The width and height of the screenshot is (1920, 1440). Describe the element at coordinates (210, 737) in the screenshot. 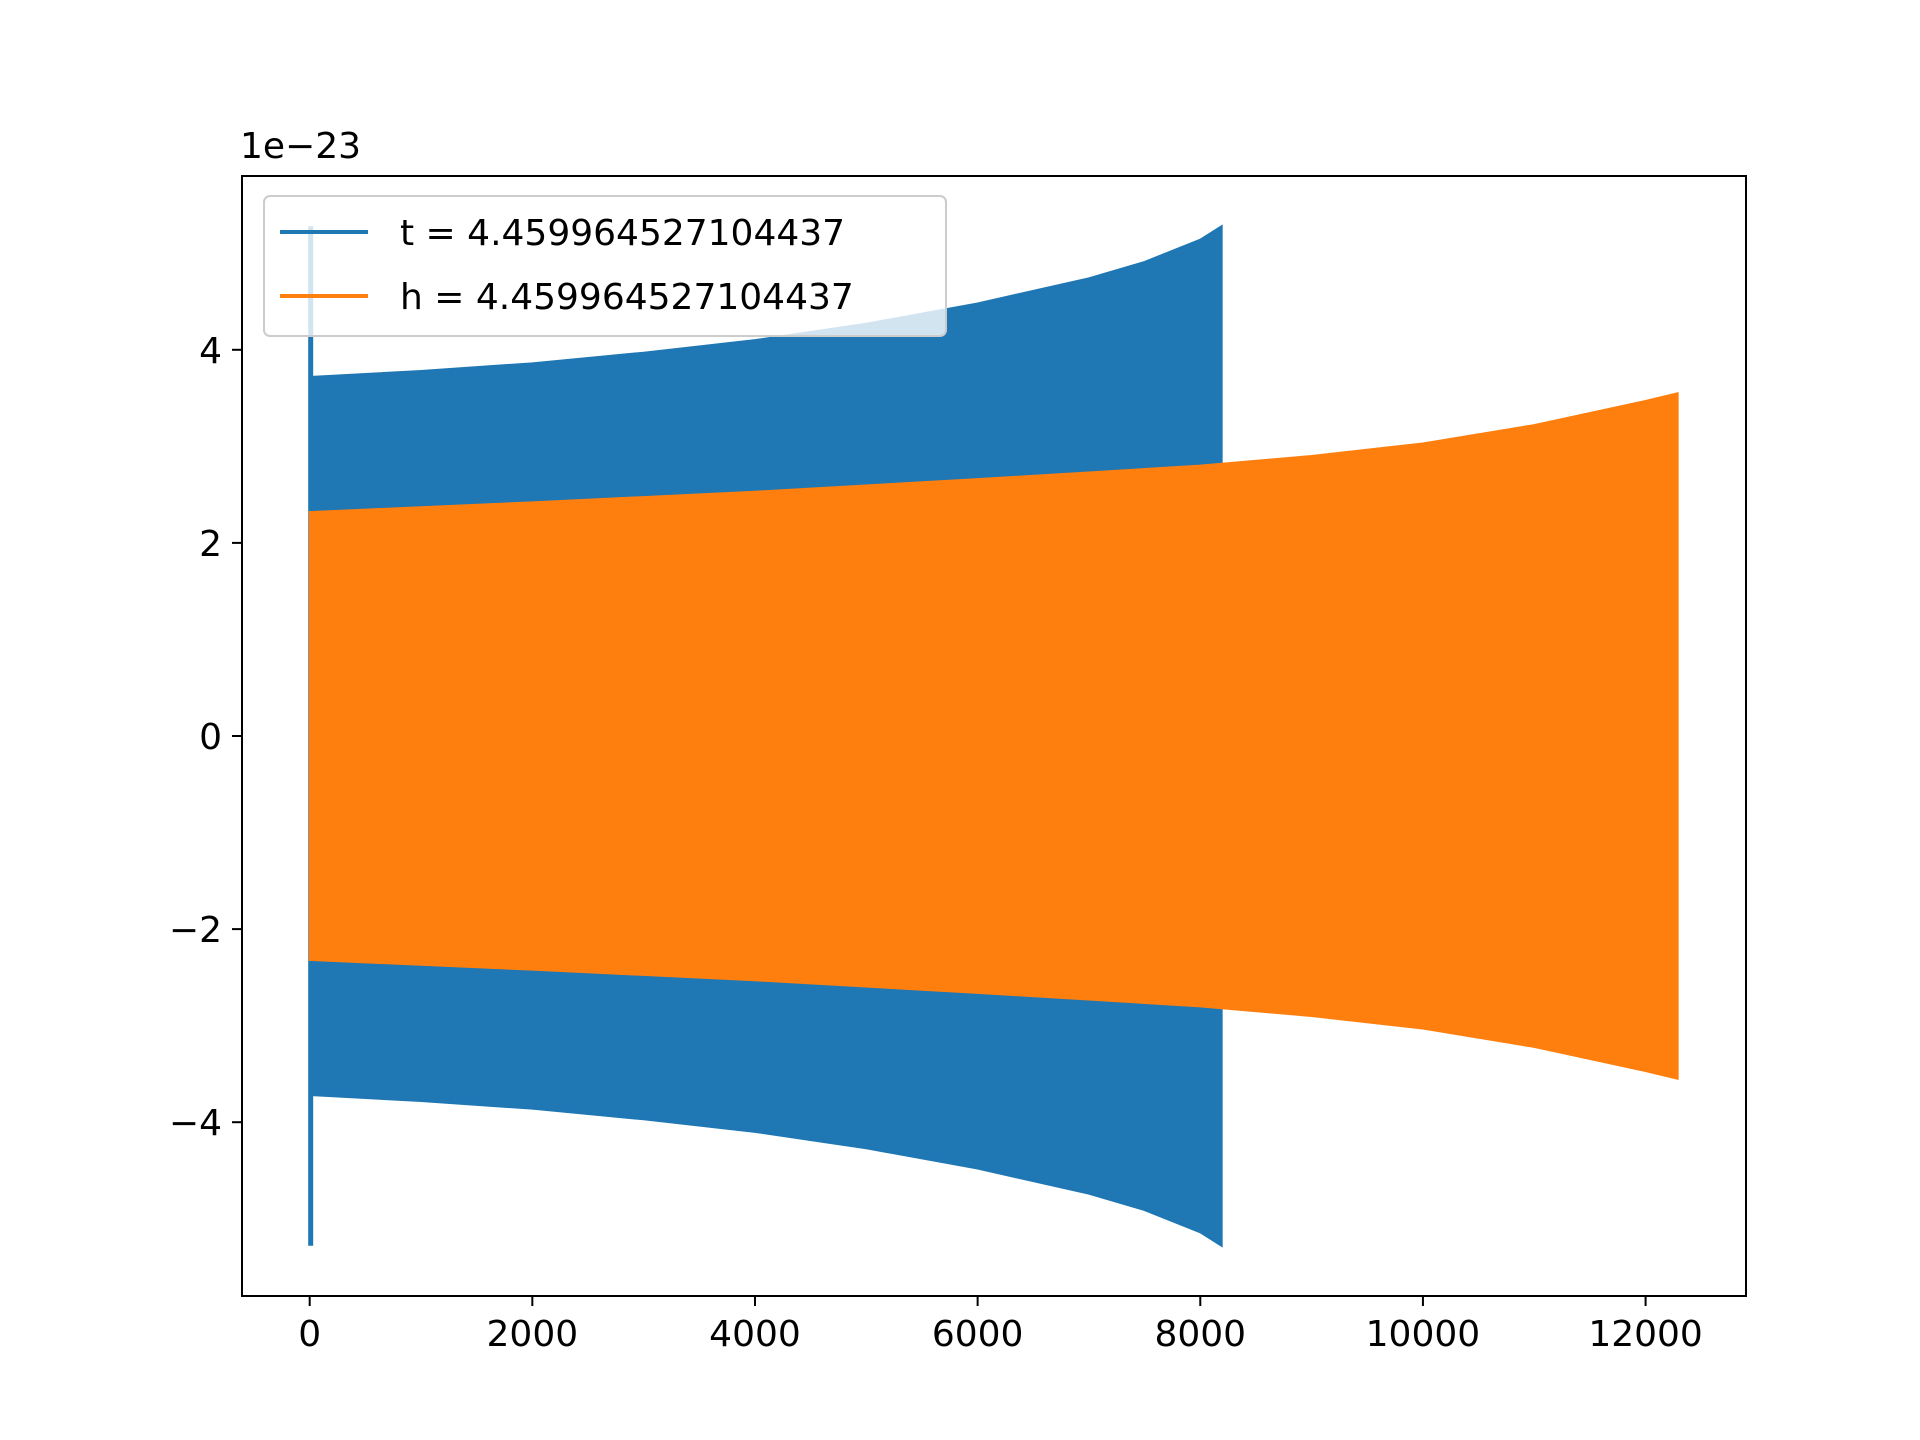

I see `y-tick-label: 0` at that location.